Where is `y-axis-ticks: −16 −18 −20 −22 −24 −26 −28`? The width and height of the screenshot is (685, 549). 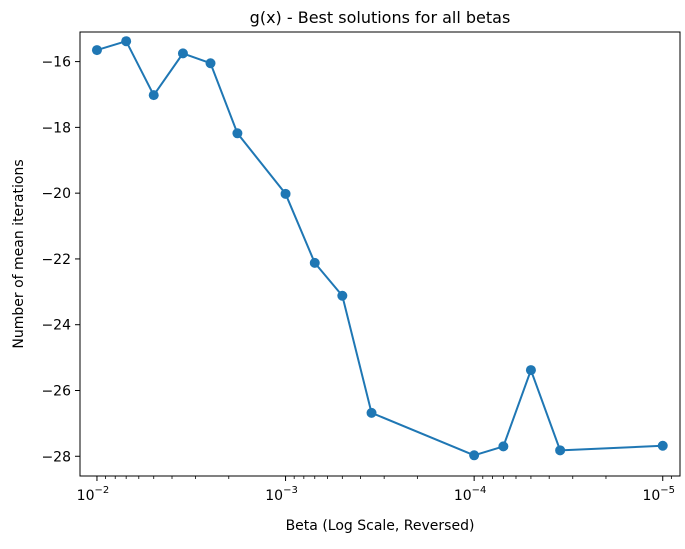 y-axis-ticks: −16 −18 −20 −22 −24 −26 −28 is located at coordinates (60, 260).